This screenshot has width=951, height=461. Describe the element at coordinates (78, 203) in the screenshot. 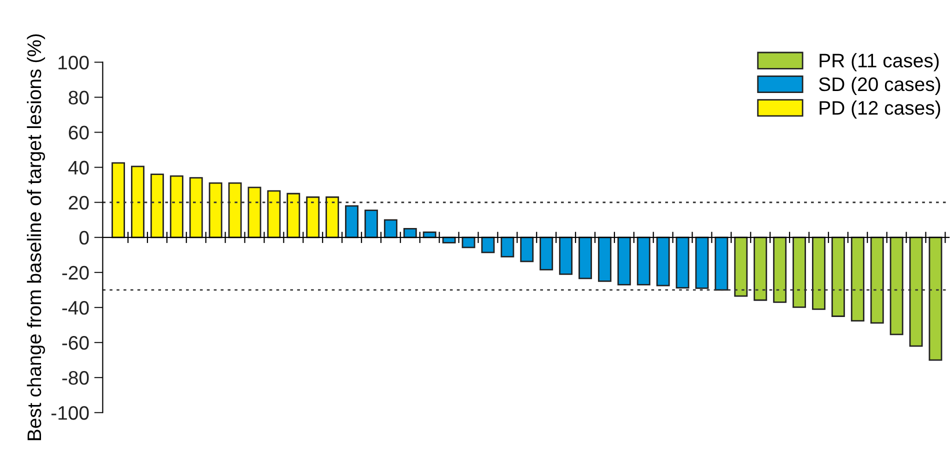

I see `y-tick-label: 20` at that location.